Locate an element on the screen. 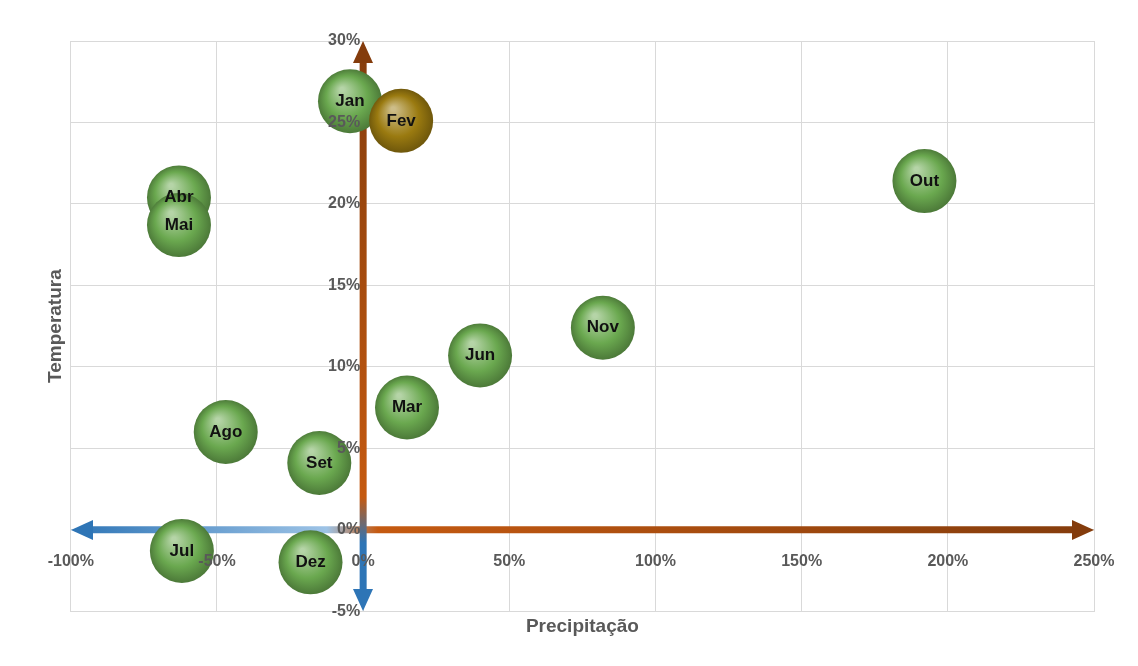 The height and width of the screenshot is (666, 1138). x-tick-label: 150% is located at coordinates (802, 561).